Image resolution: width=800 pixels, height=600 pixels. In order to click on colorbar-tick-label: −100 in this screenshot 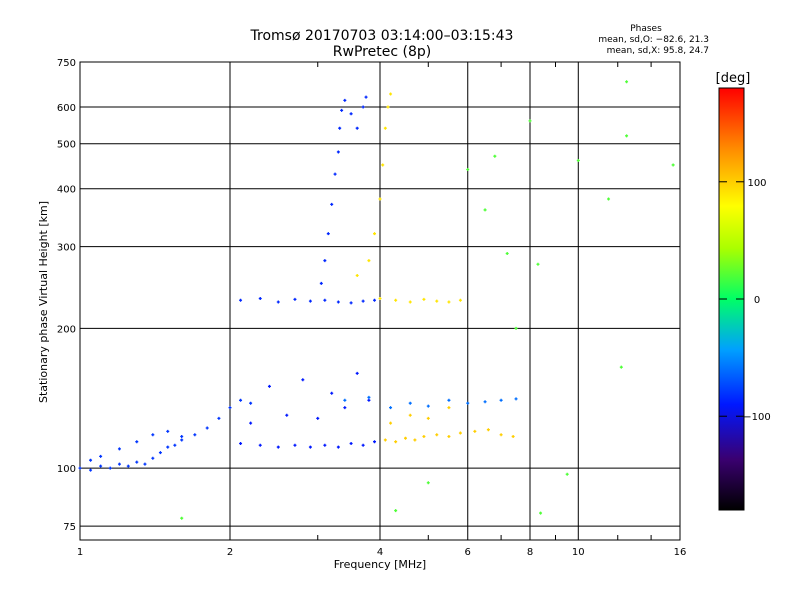, I will do `click(756, 417)`.